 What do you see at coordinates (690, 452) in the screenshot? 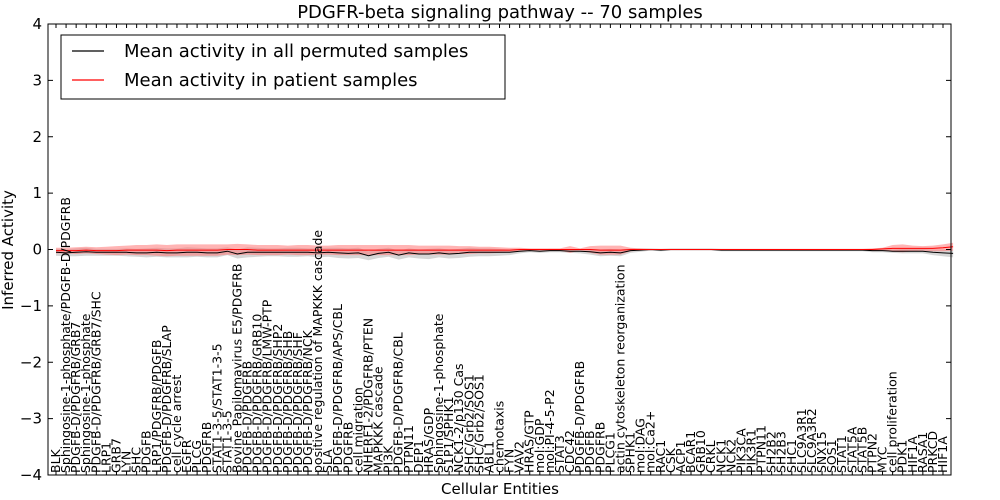
I see `x-tick-label: BCAR1` at bounding box center [690, 452].